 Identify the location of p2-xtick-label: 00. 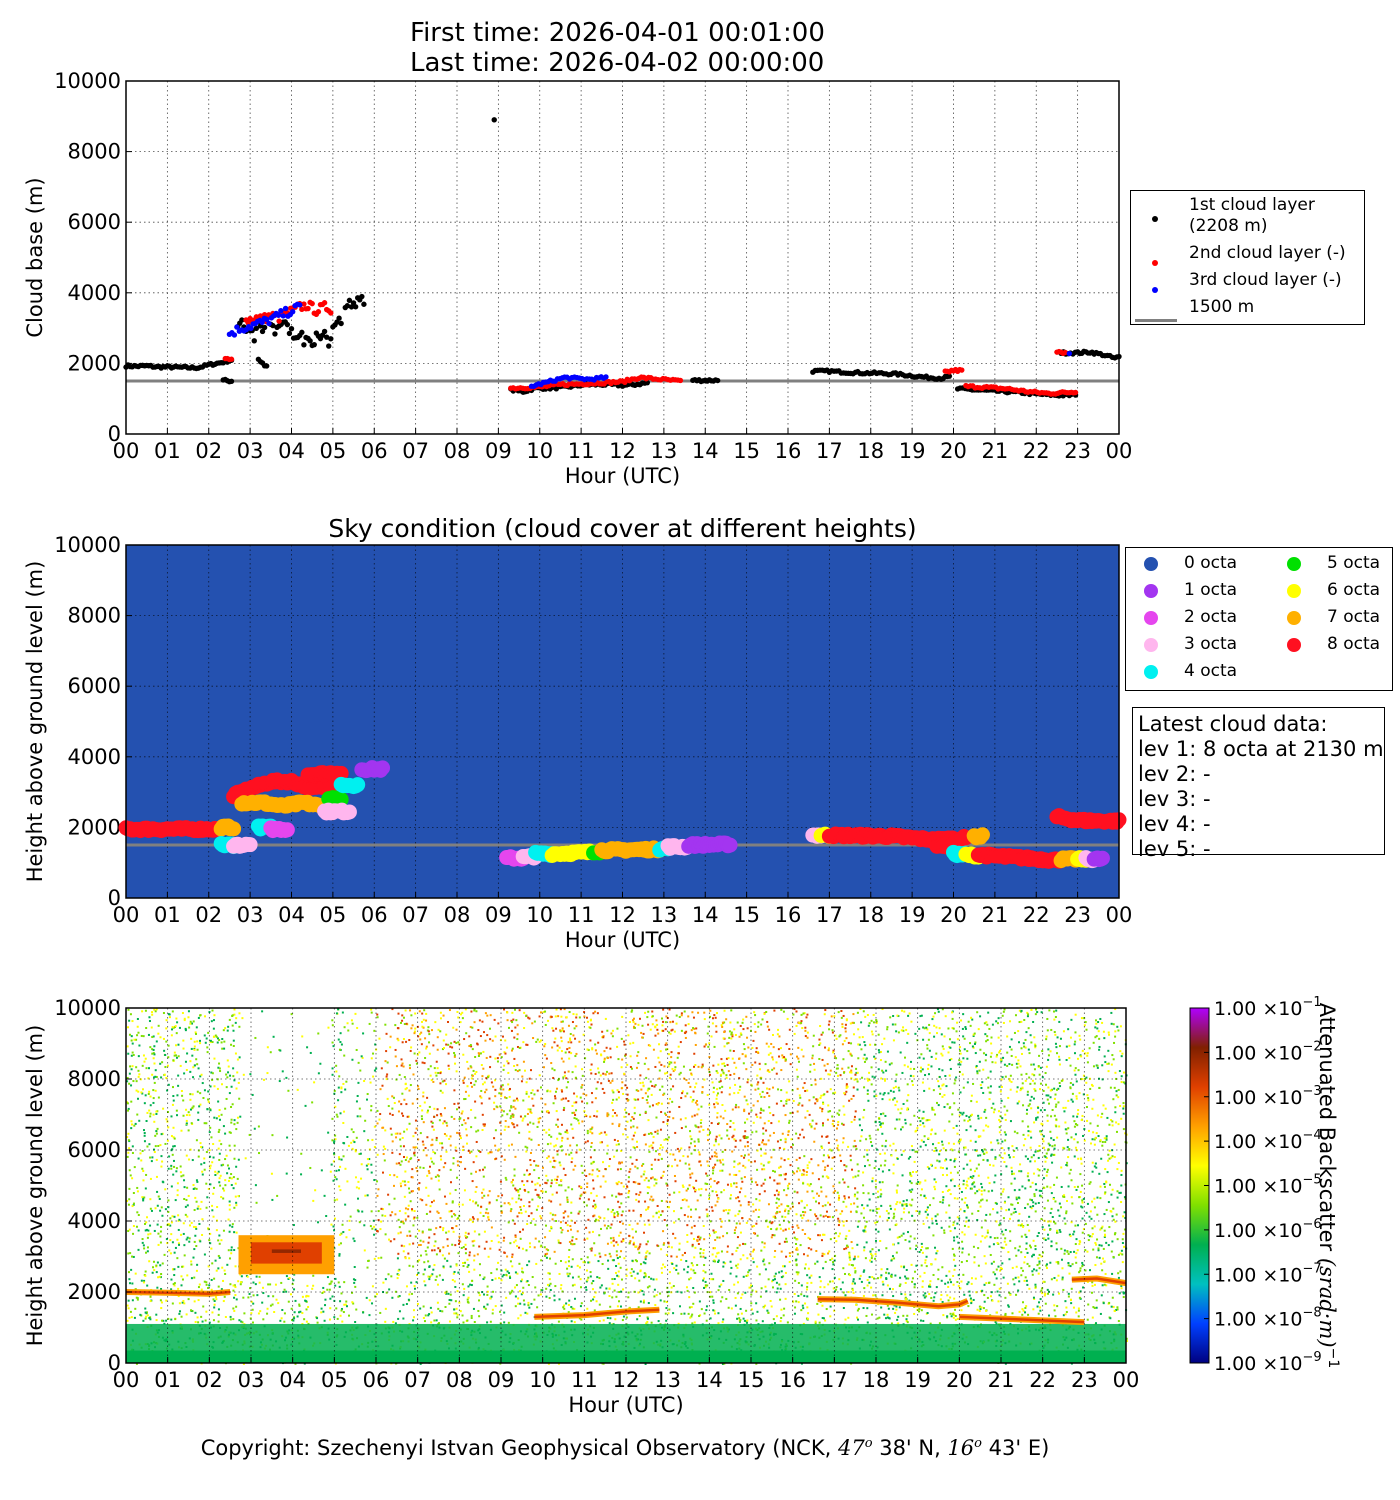
(1119, 915).